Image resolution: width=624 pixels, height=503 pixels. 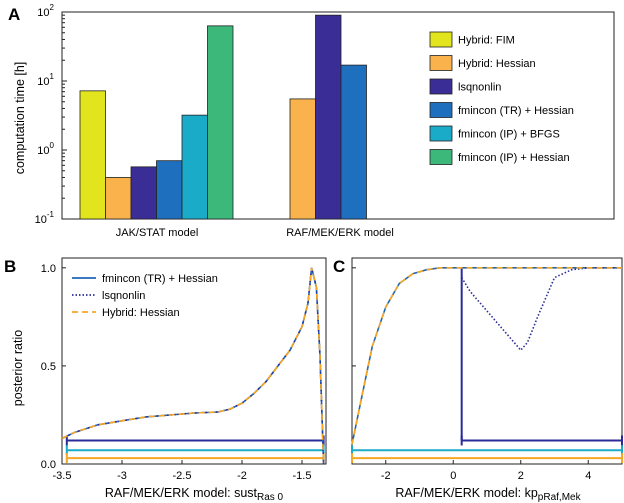 I want to click on y-tick-exponent: 0, so click(x=52, y=145).